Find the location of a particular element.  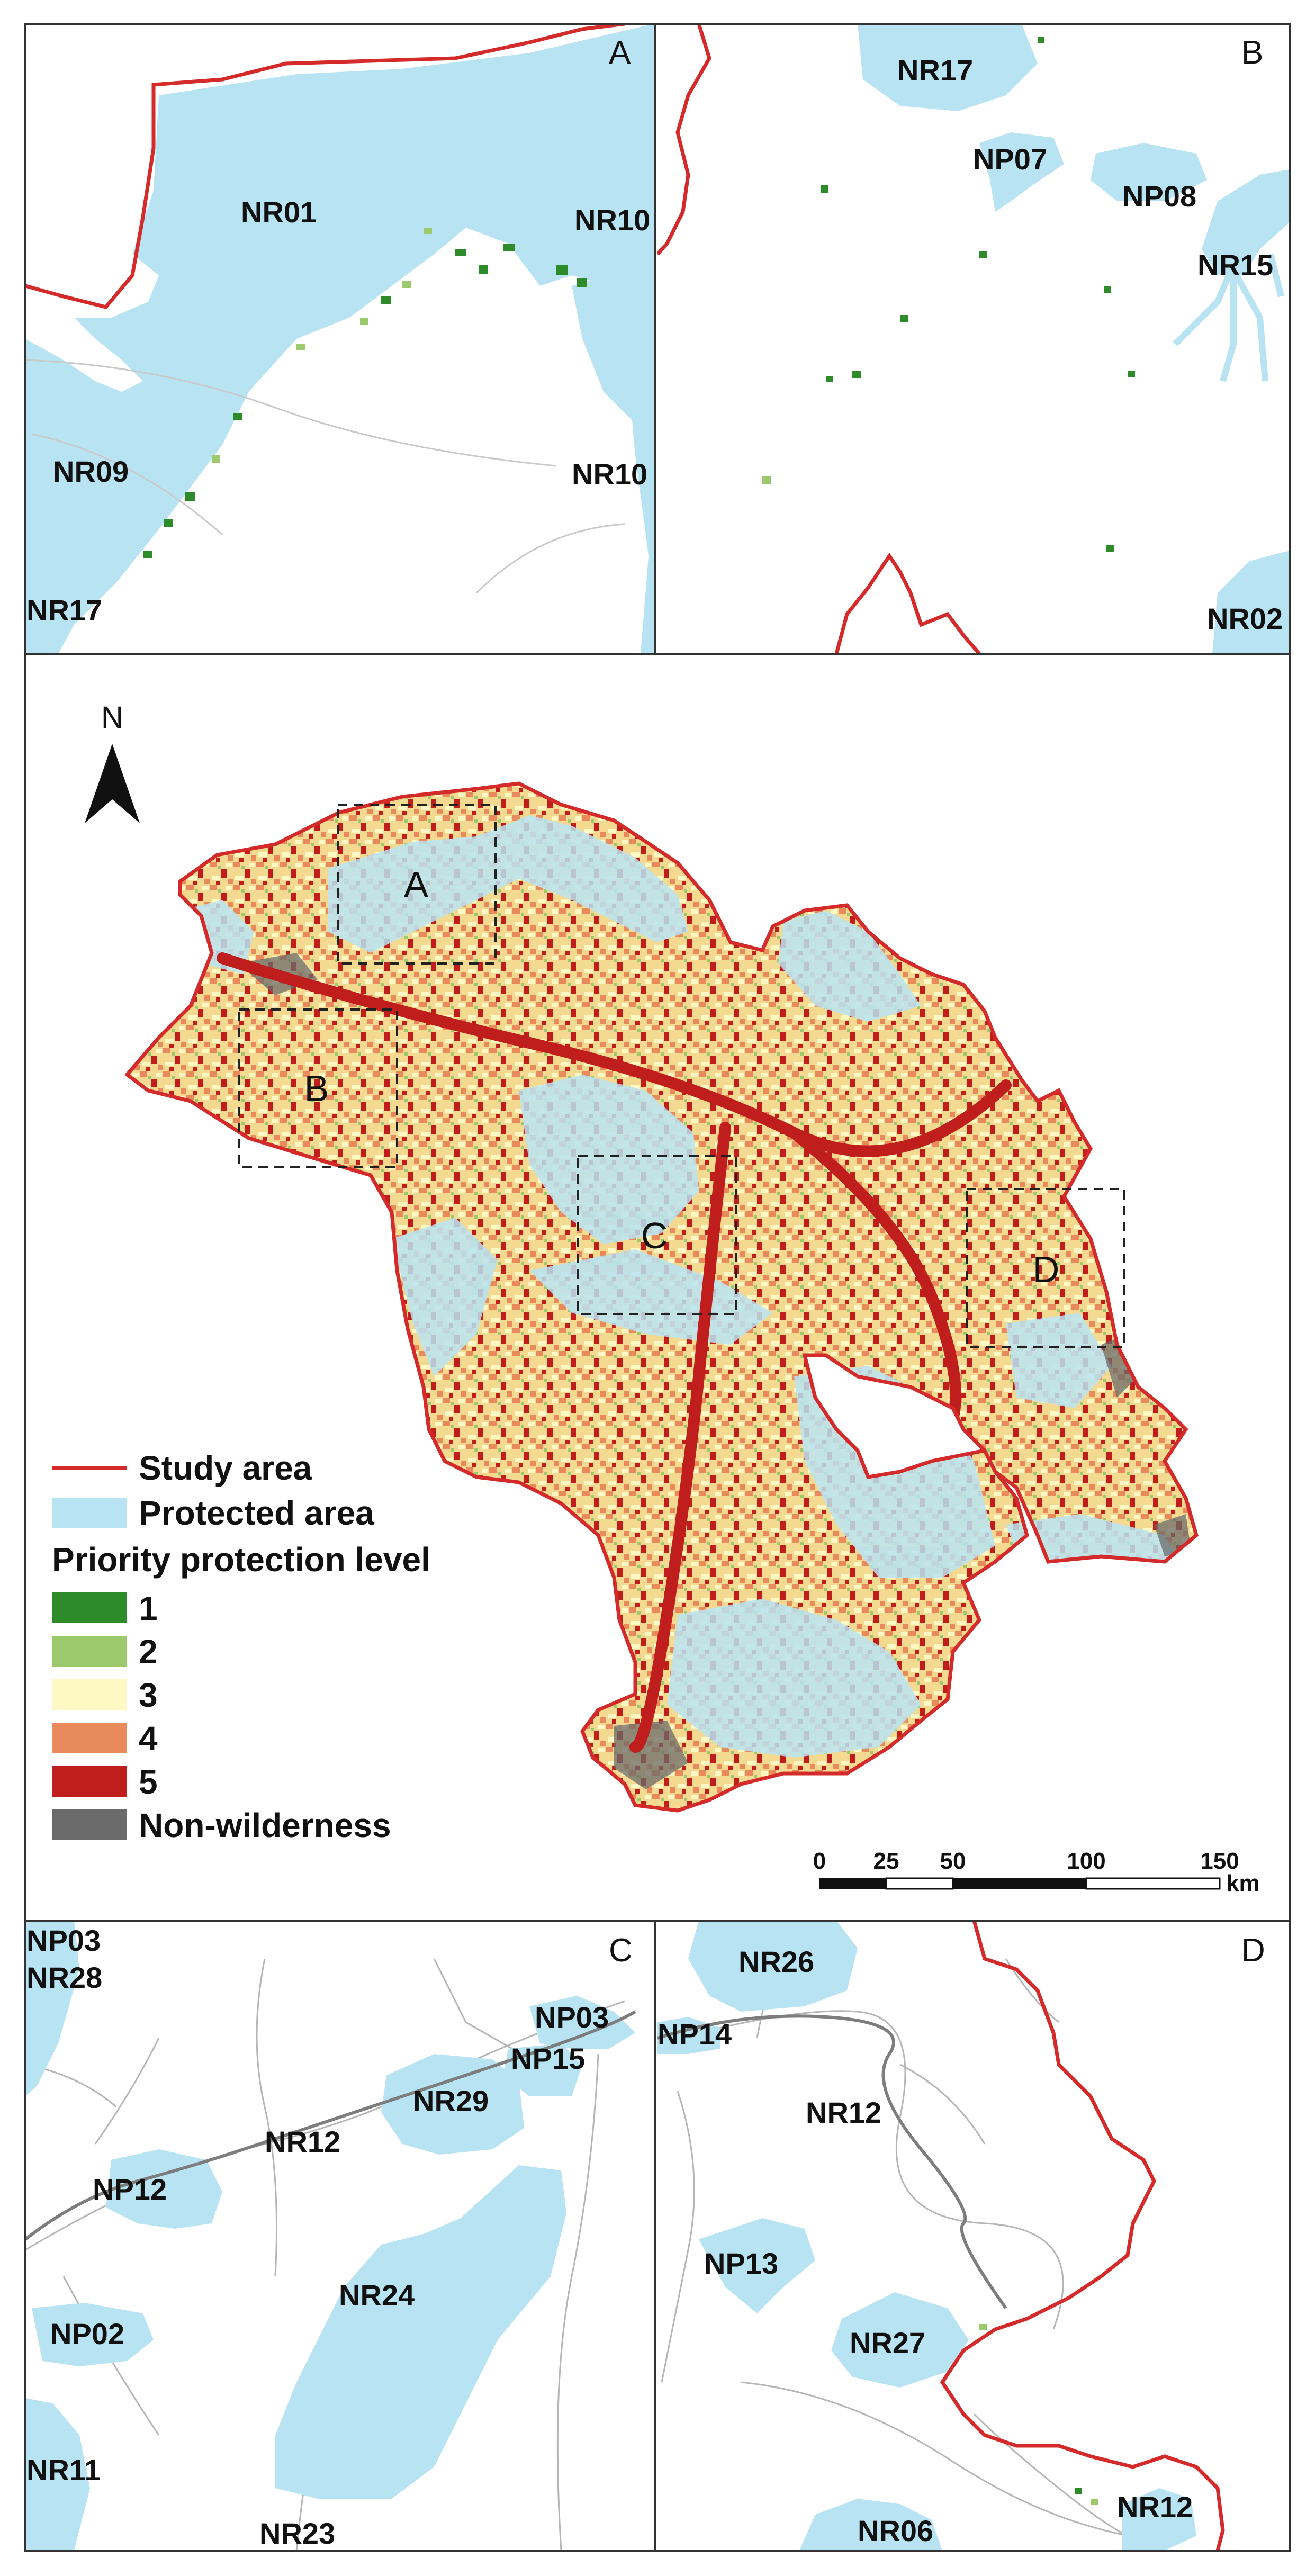

river-corridor-main is located at coordinates (614, 1054).